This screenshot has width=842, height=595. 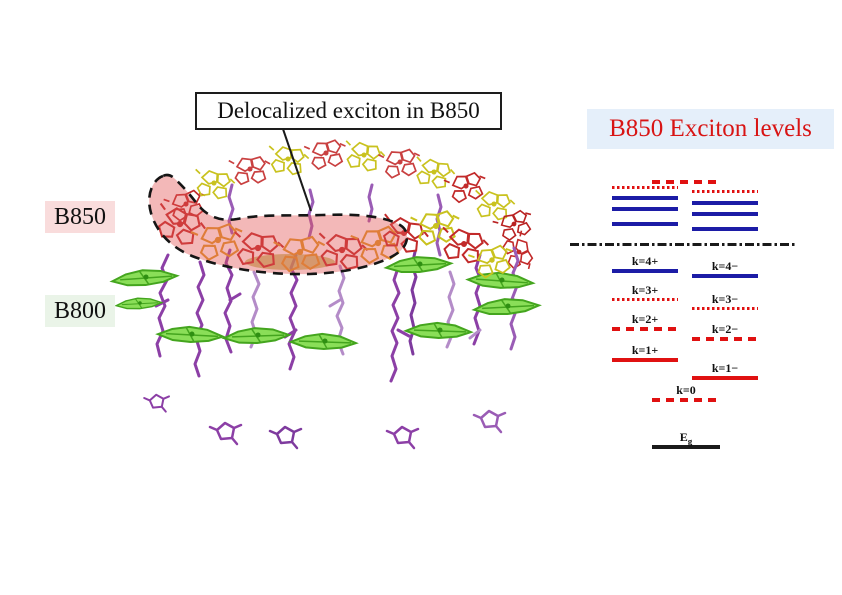 I want to click on energy-level-label: k=0, so click(x=686, y=390).